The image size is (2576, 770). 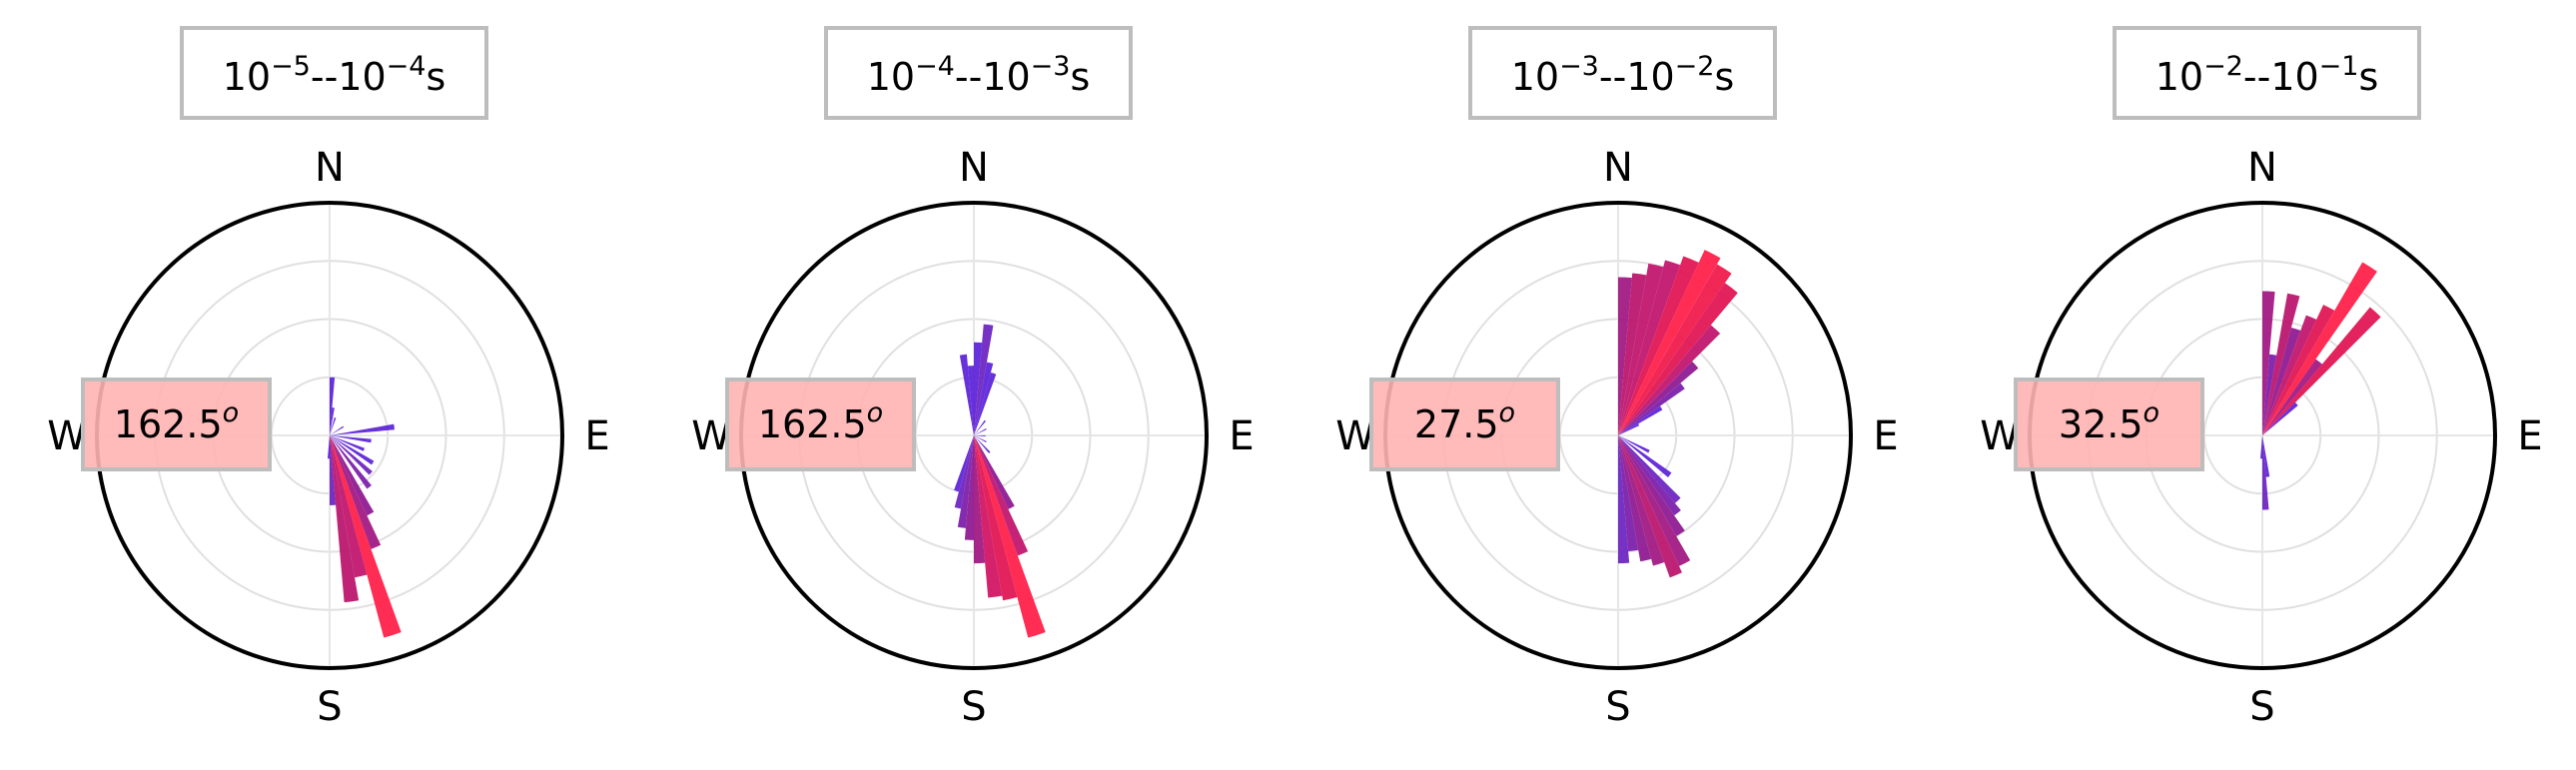 What do you see at coordinates (1645, 456) in the screenshot?
I see `bar-127.5` at bounding box center [1645, 456].